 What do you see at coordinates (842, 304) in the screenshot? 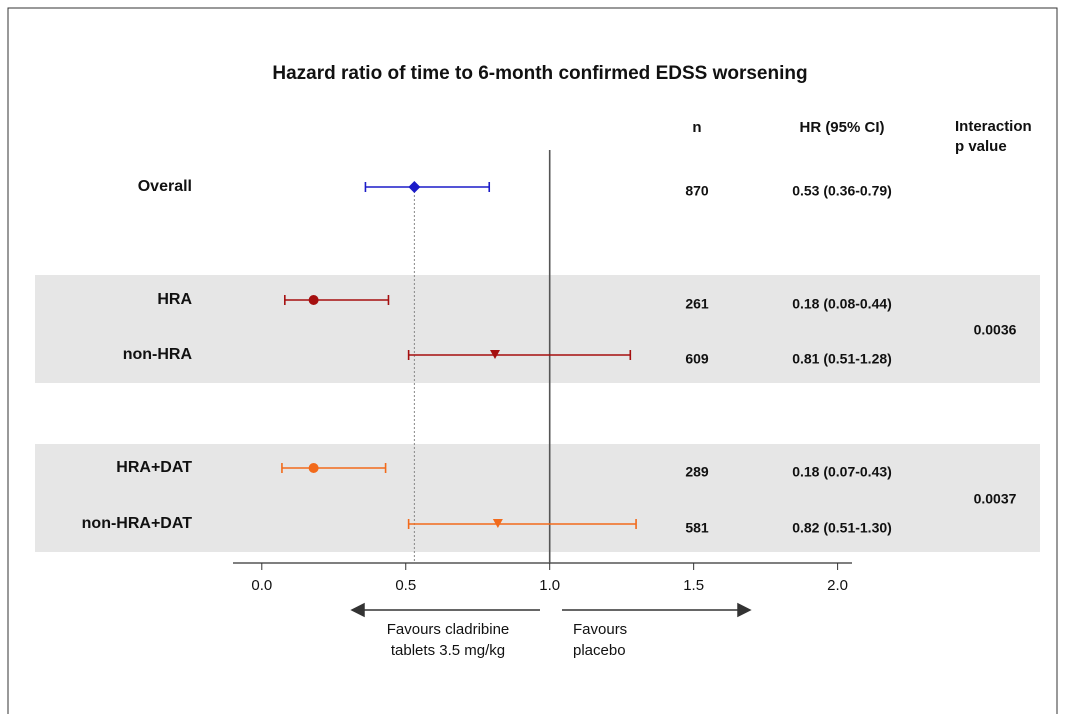
I see `hr-label: 0.18 (0.08-0.44)` at bounding box center [842, 304].